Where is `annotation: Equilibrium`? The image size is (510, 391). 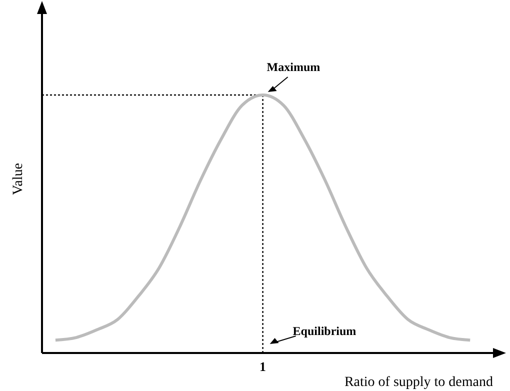
annotation: Equilibrium is located at coordinates (324, 331).